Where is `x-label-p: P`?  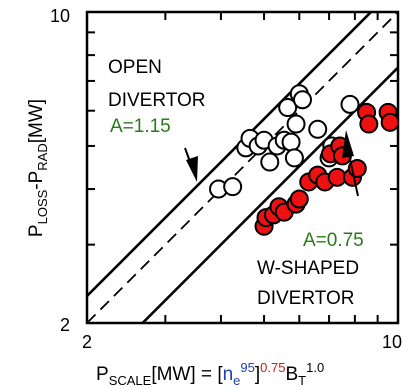 x-label-p: P is located at coordinates (102, 374).